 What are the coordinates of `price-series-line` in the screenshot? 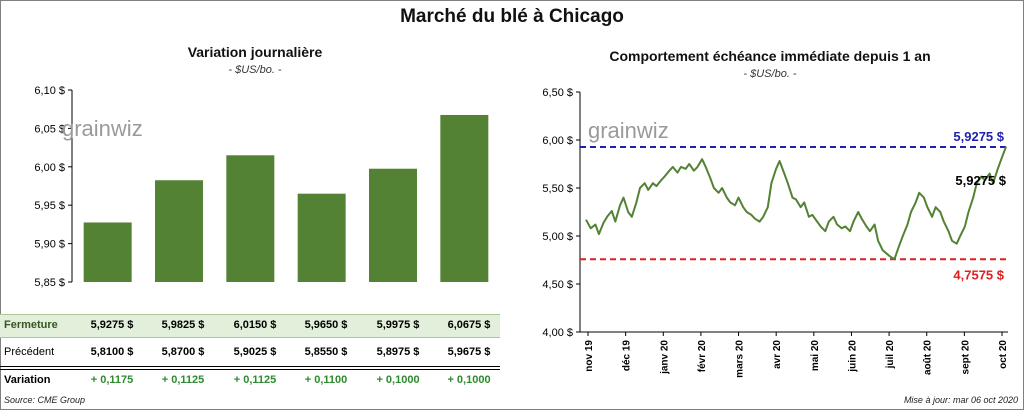 It's located at (796, 203).